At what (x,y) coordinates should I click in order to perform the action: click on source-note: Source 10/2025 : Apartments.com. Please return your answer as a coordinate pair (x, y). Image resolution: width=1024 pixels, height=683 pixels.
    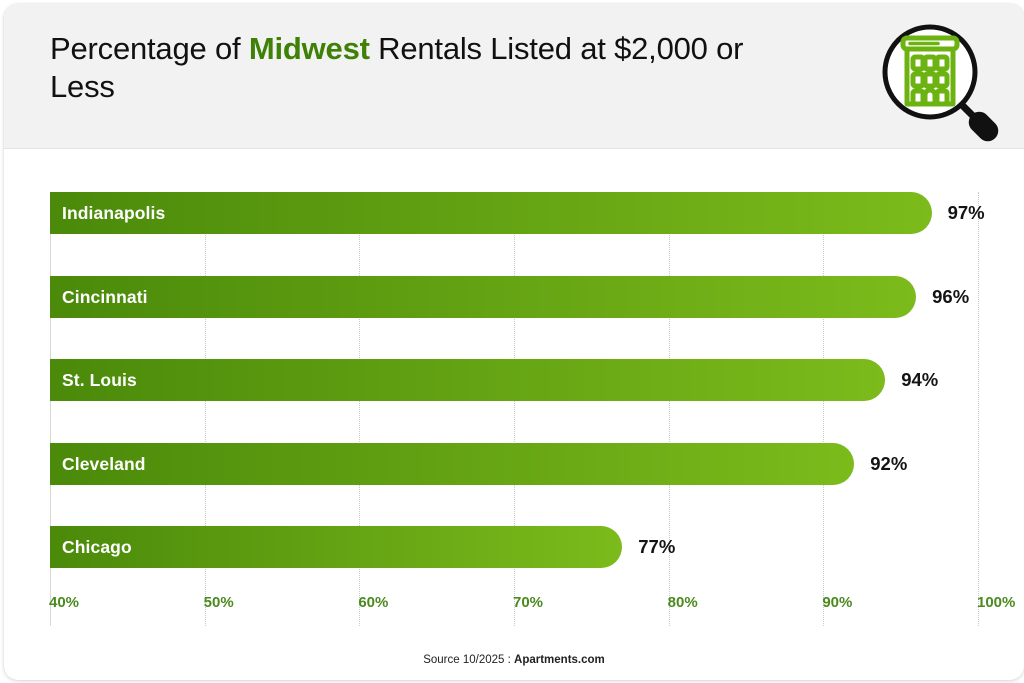
    Looking at the image, I should click on (514, 660).